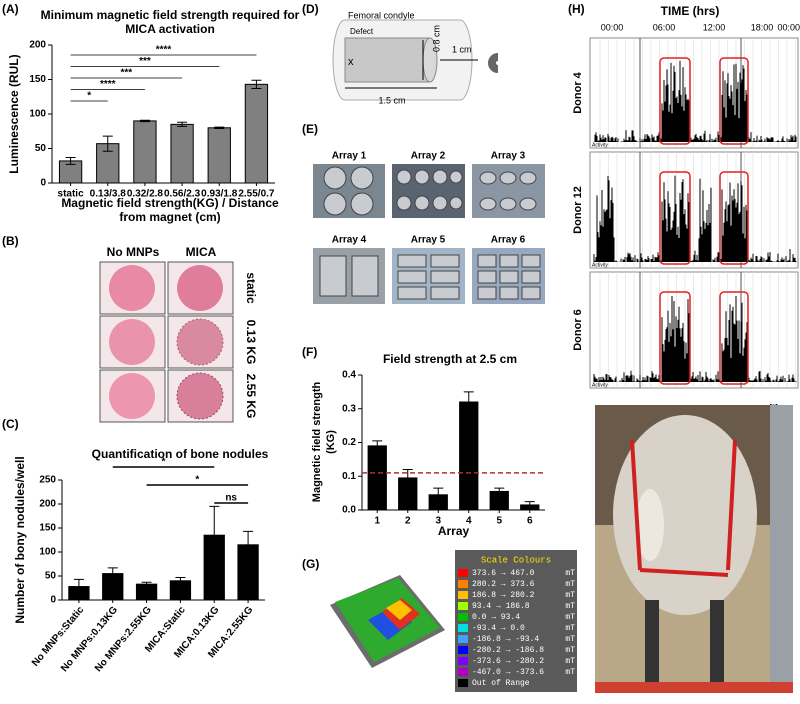 This screenshot has width=800, height=704. I want to click on harness, so click(683, 508).